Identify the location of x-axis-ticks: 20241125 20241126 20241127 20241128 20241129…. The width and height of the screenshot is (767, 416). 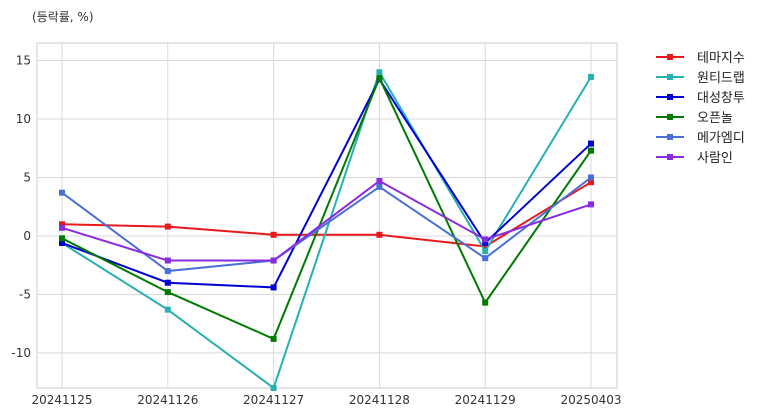
(326, 400).